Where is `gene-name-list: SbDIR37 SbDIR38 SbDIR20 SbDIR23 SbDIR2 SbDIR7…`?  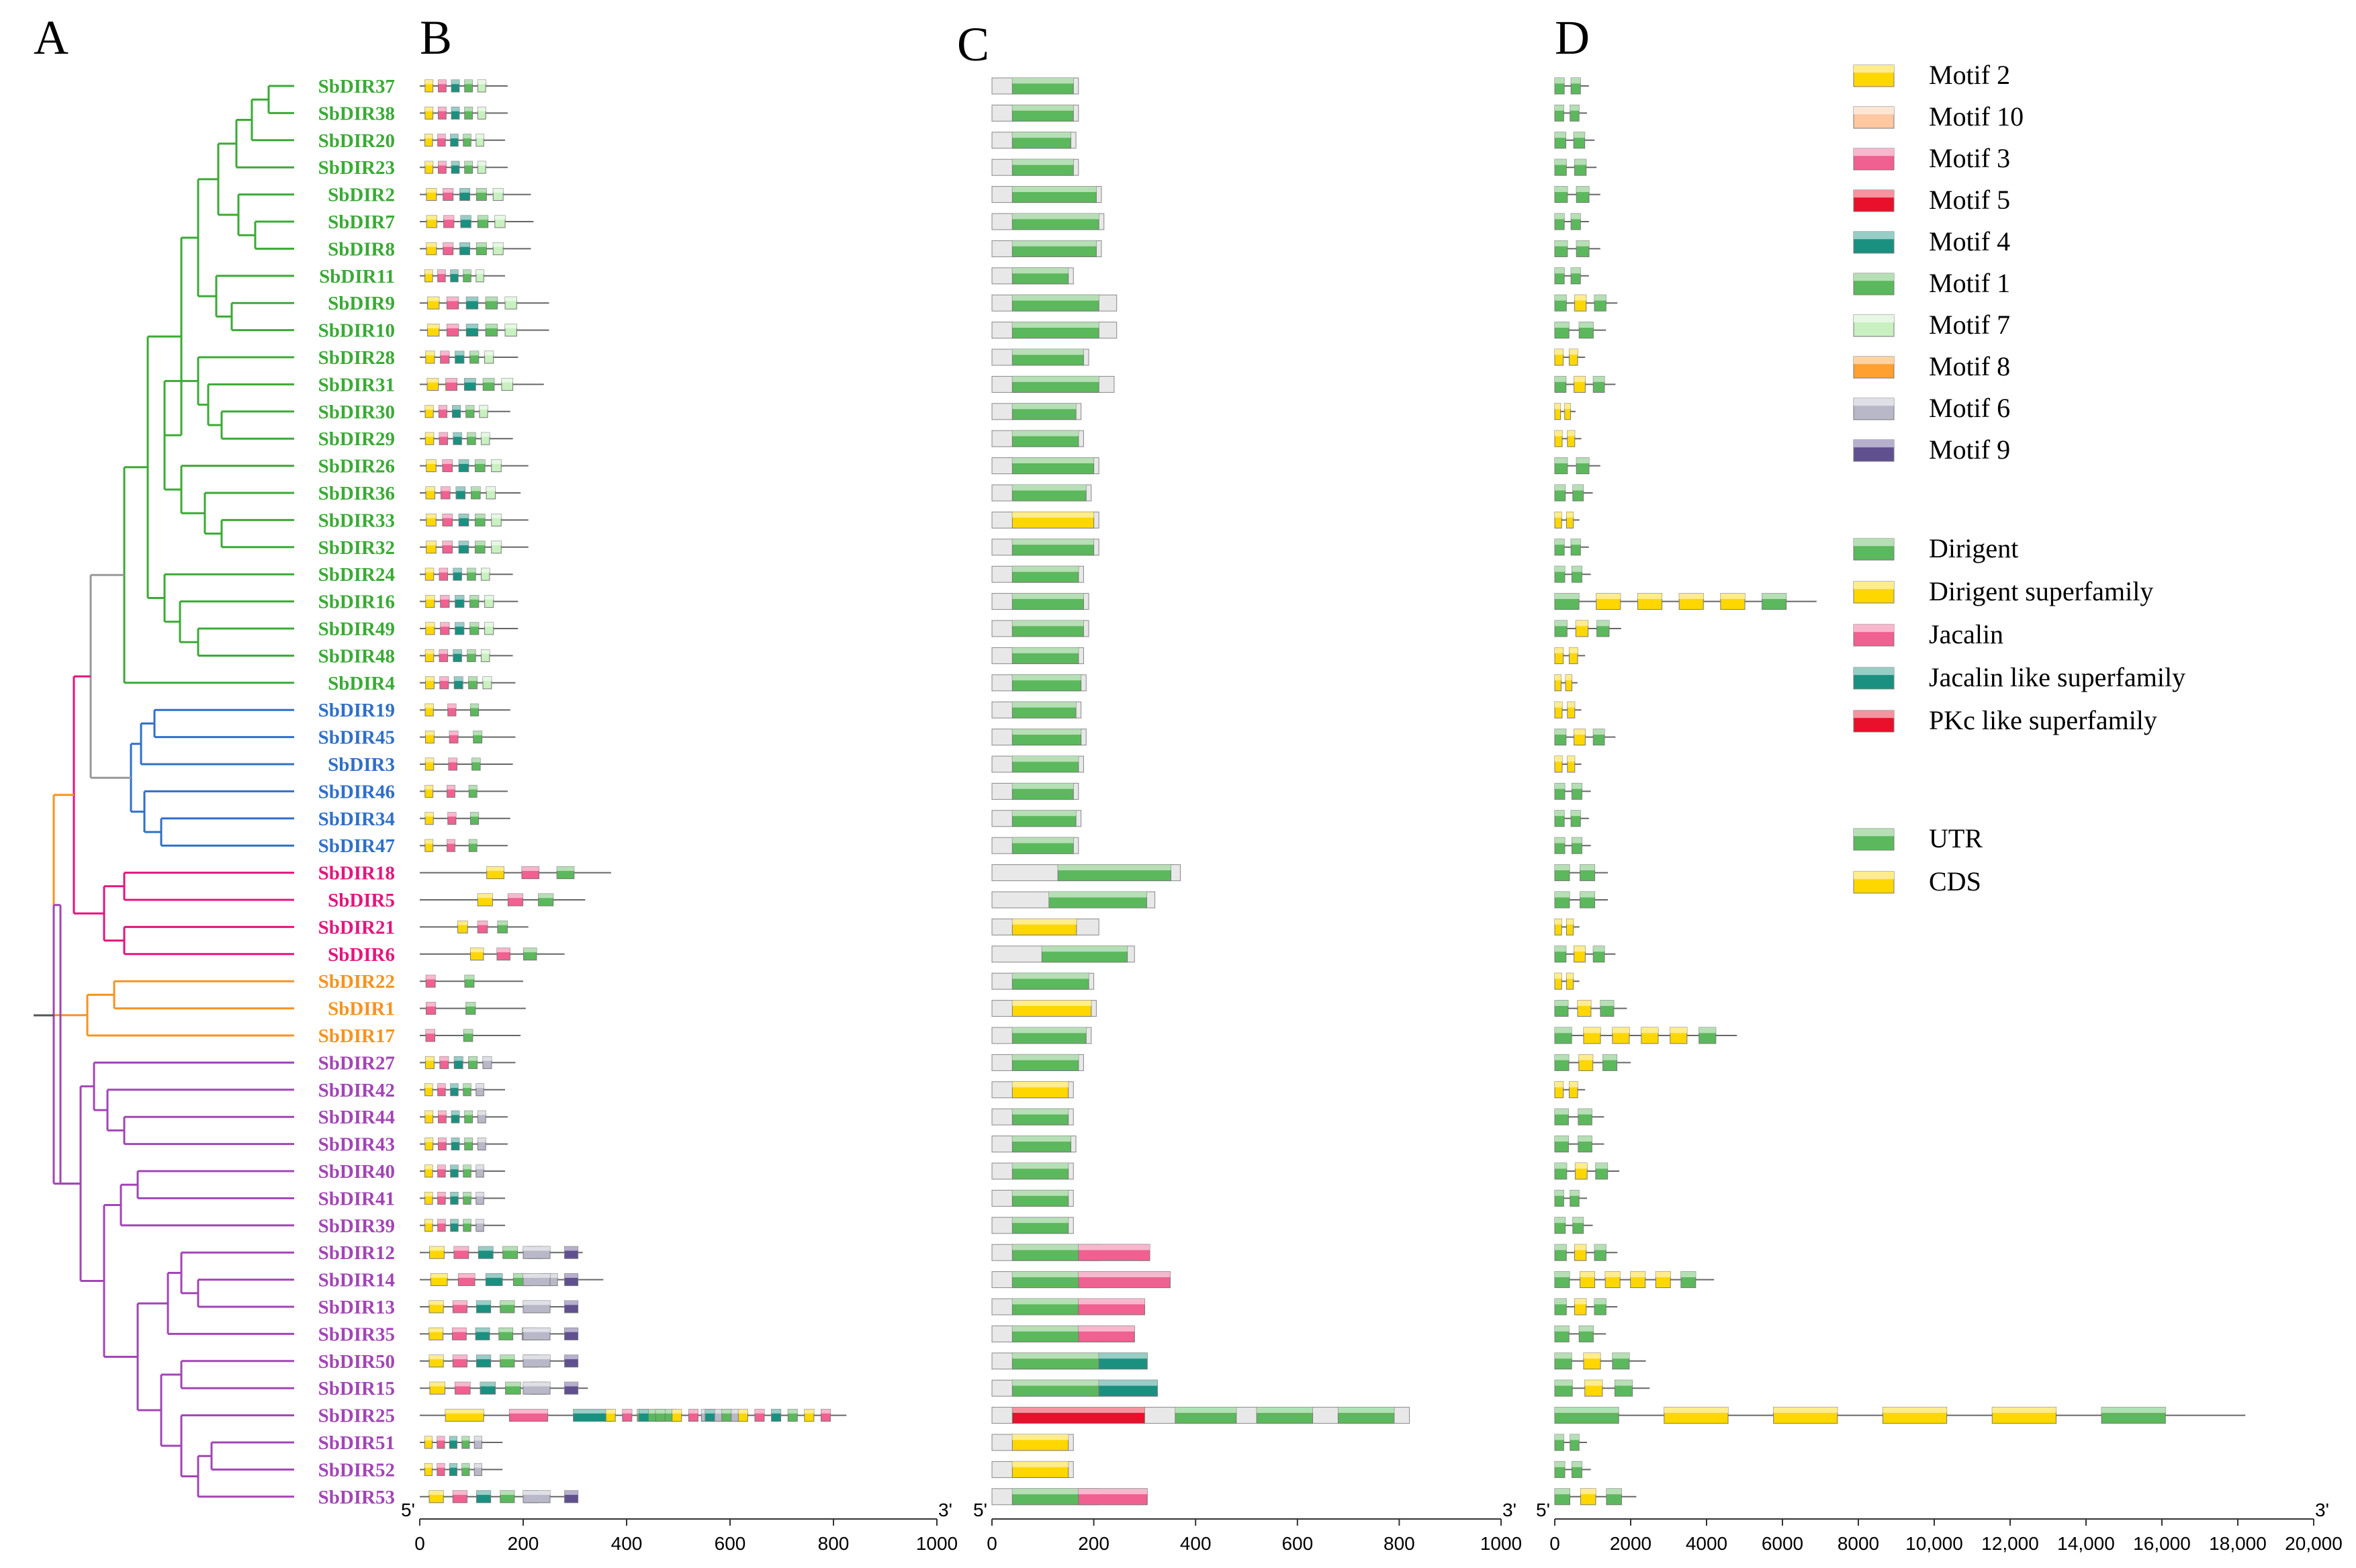
gene-name-list: SbDIR37 SbDIR38 SbDIR20 SbDIR23 SbDIR2 SbDIR7… is located at coordinates (356, 792).